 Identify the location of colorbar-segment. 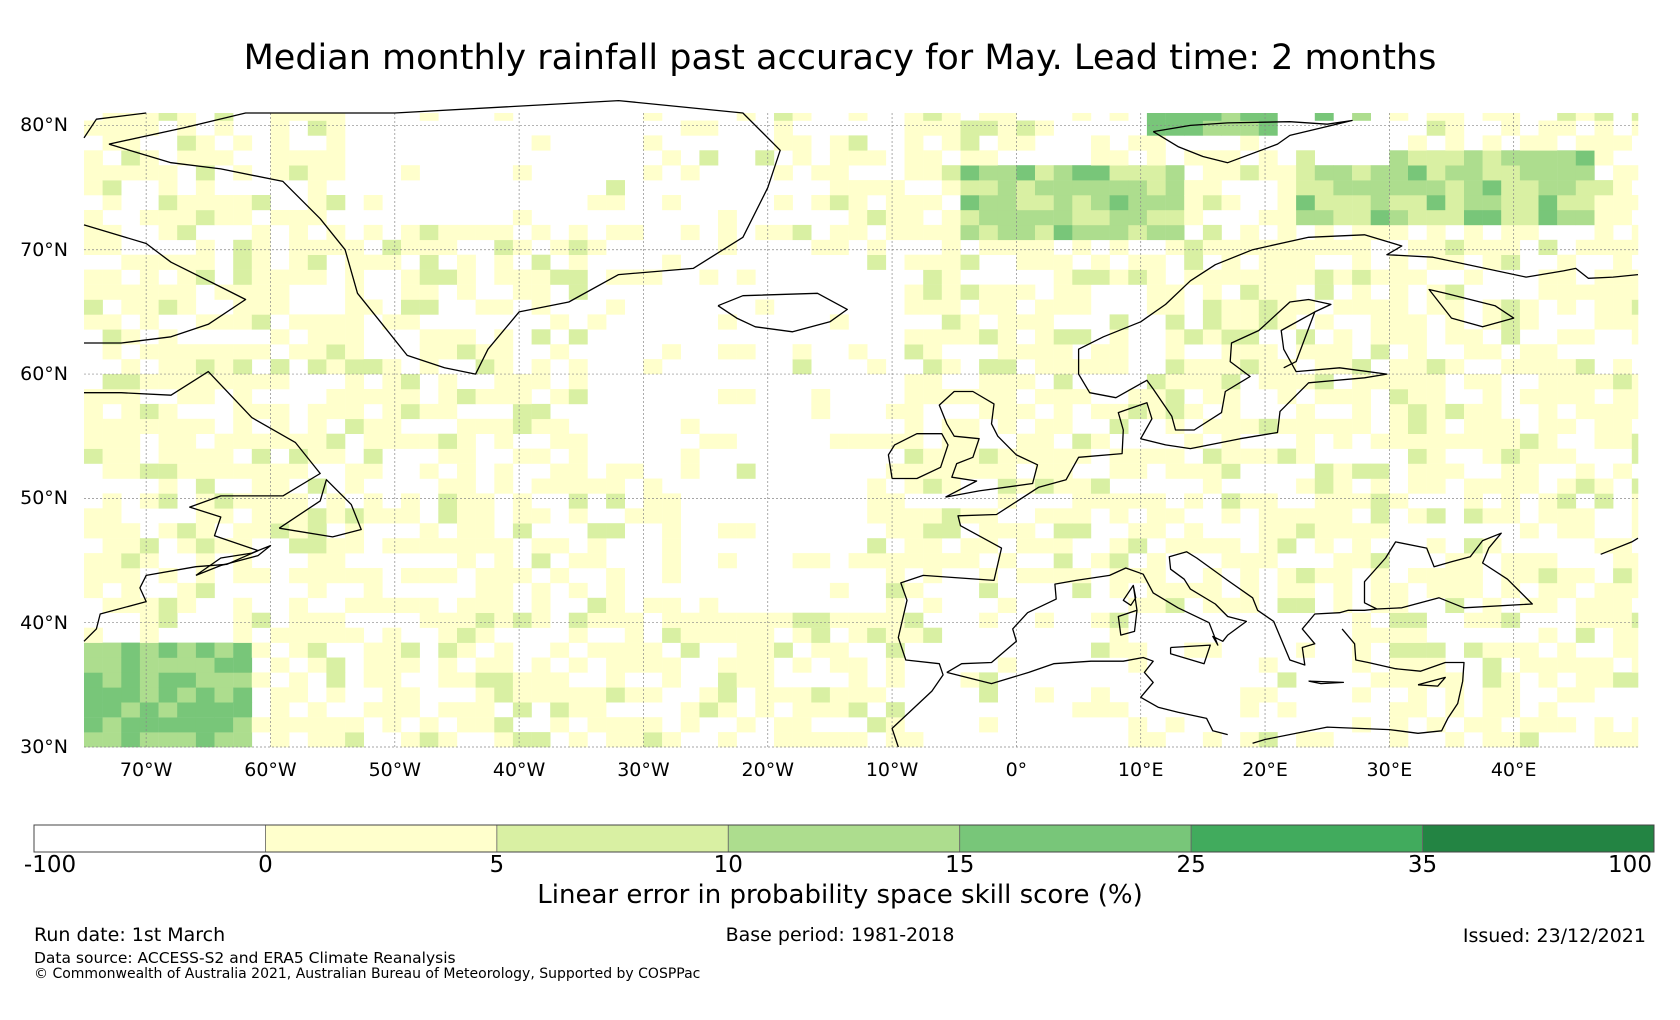
(1075, 838).